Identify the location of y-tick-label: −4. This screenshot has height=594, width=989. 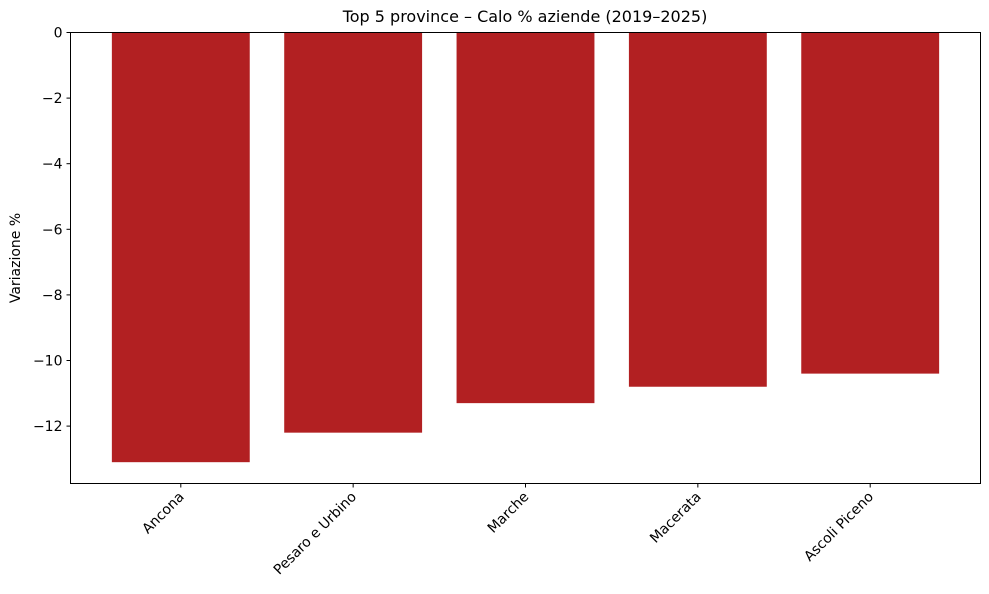
(52, 165).